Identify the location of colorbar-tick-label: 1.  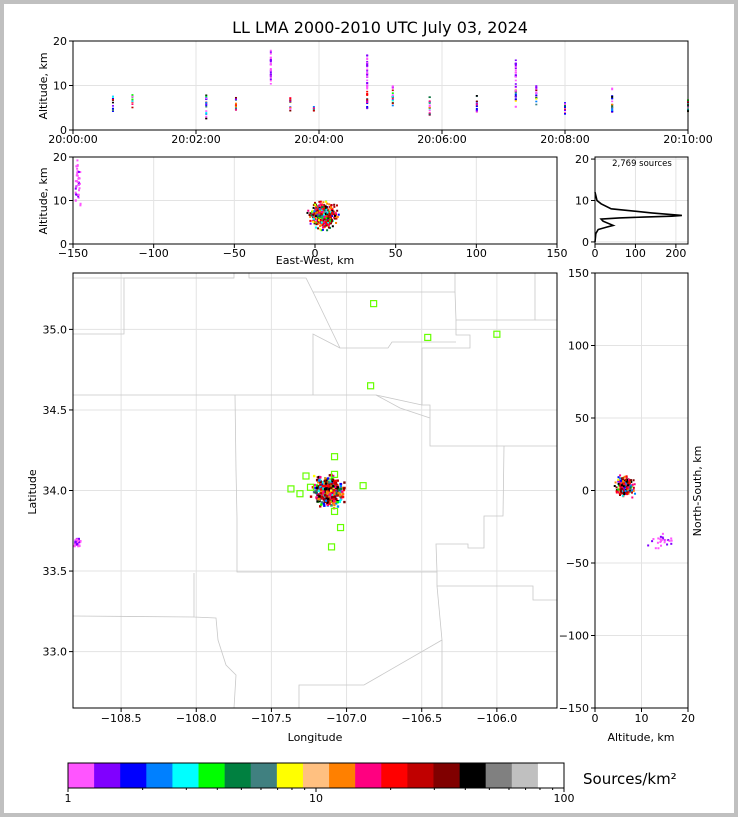
(68, 798).